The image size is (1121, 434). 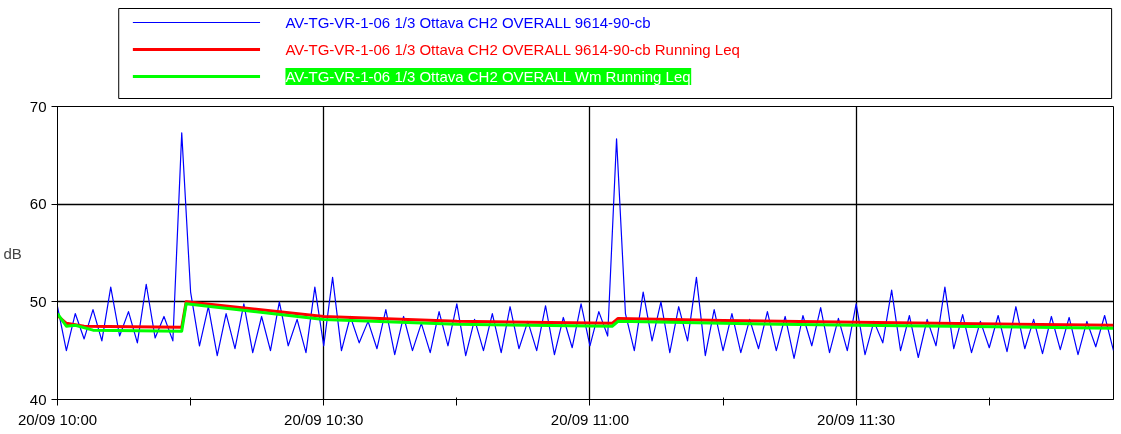 I want to click on x-tick-label: 20/09 11:30, so click(x=856, y=419).